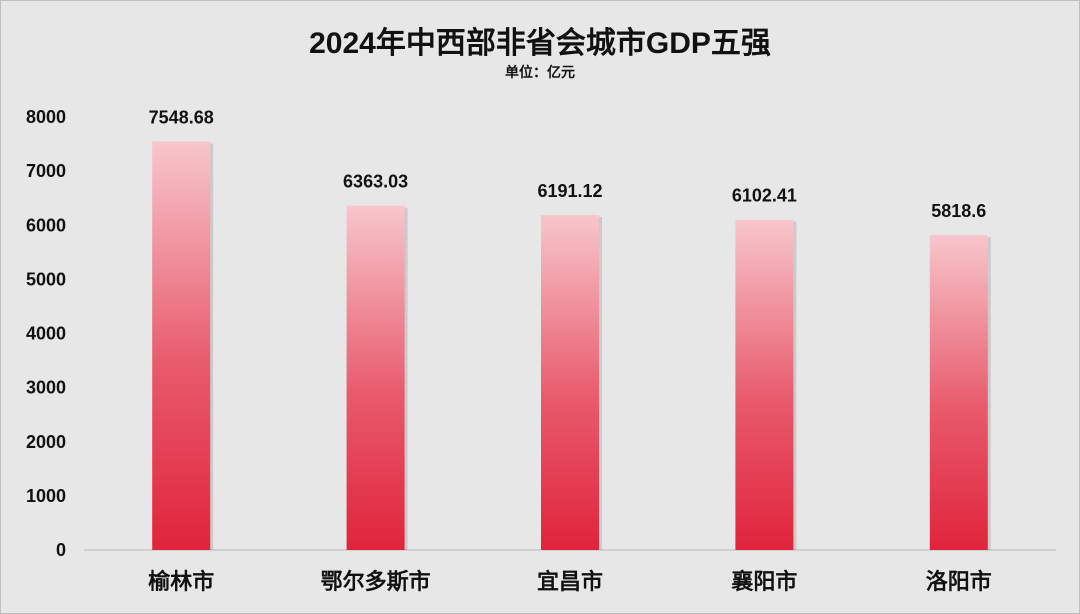 The height and width of the screenshot is (614, 1080). I want to click on y-tick-label: 6000, so click(46, 225).